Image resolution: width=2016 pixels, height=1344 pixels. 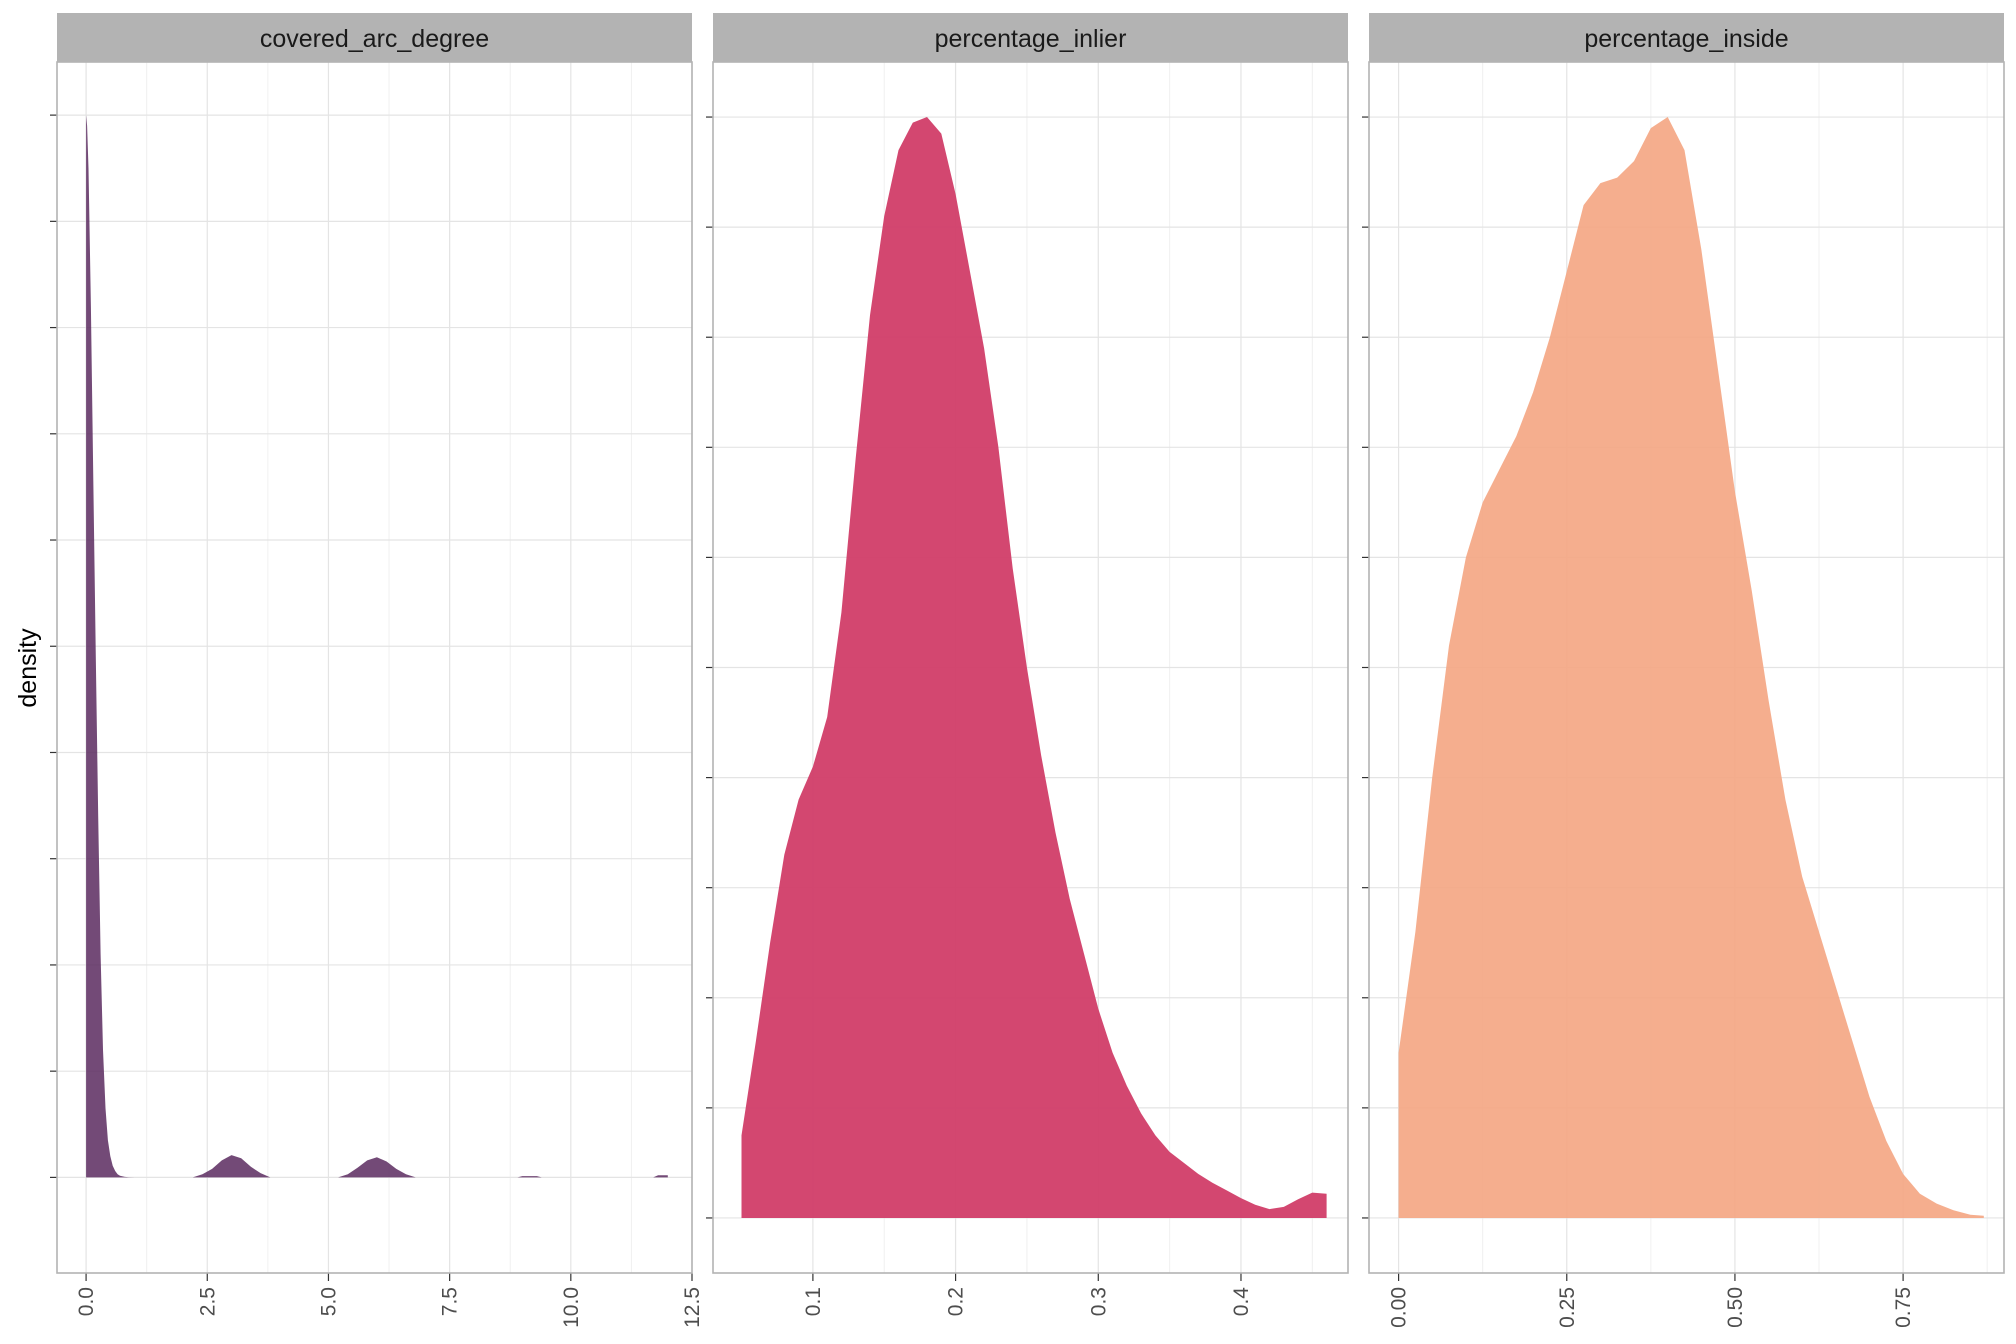 What do you see at coordinates (813, 1301) in the screenshot?
I see `x-tick-label: 0.1` at bounding box center [813, 1301].